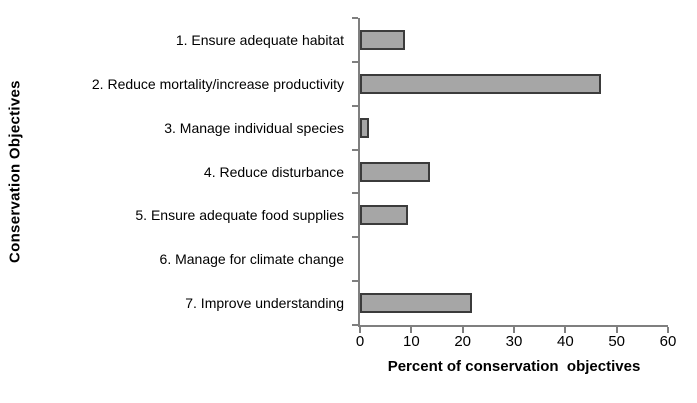 The image size is (697, 403). I want to click on x-tick-labels: 0 10 20 30 40 50 60, so click(516, 342).